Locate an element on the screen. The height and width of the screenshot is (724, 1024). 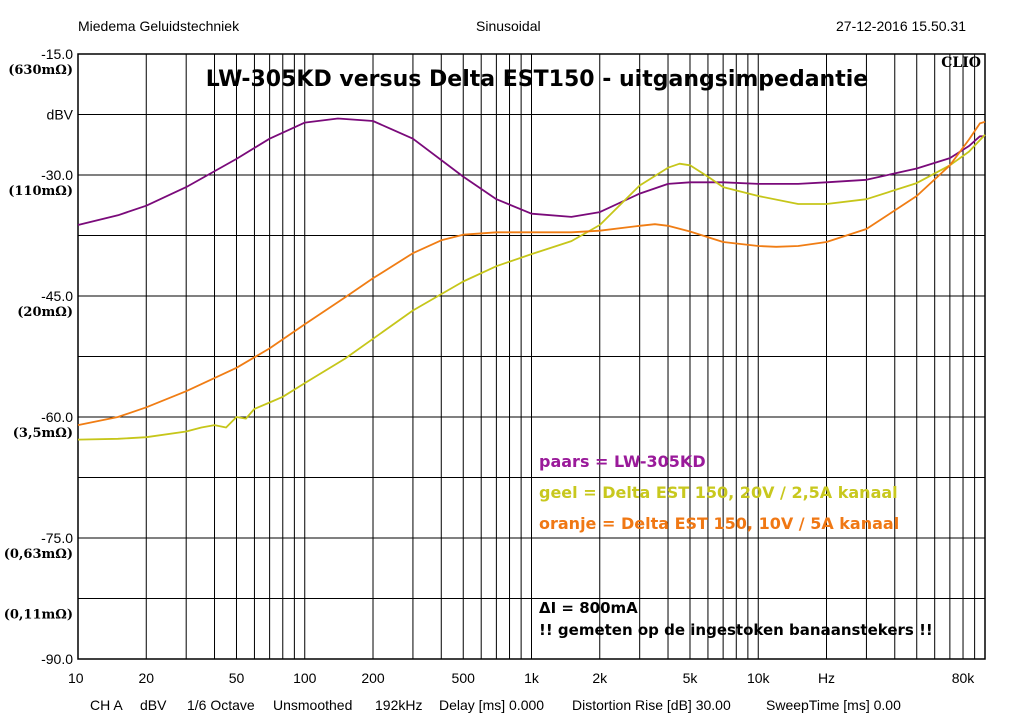
y-tick-label: -45.0 is located at coordinates (57, 296).